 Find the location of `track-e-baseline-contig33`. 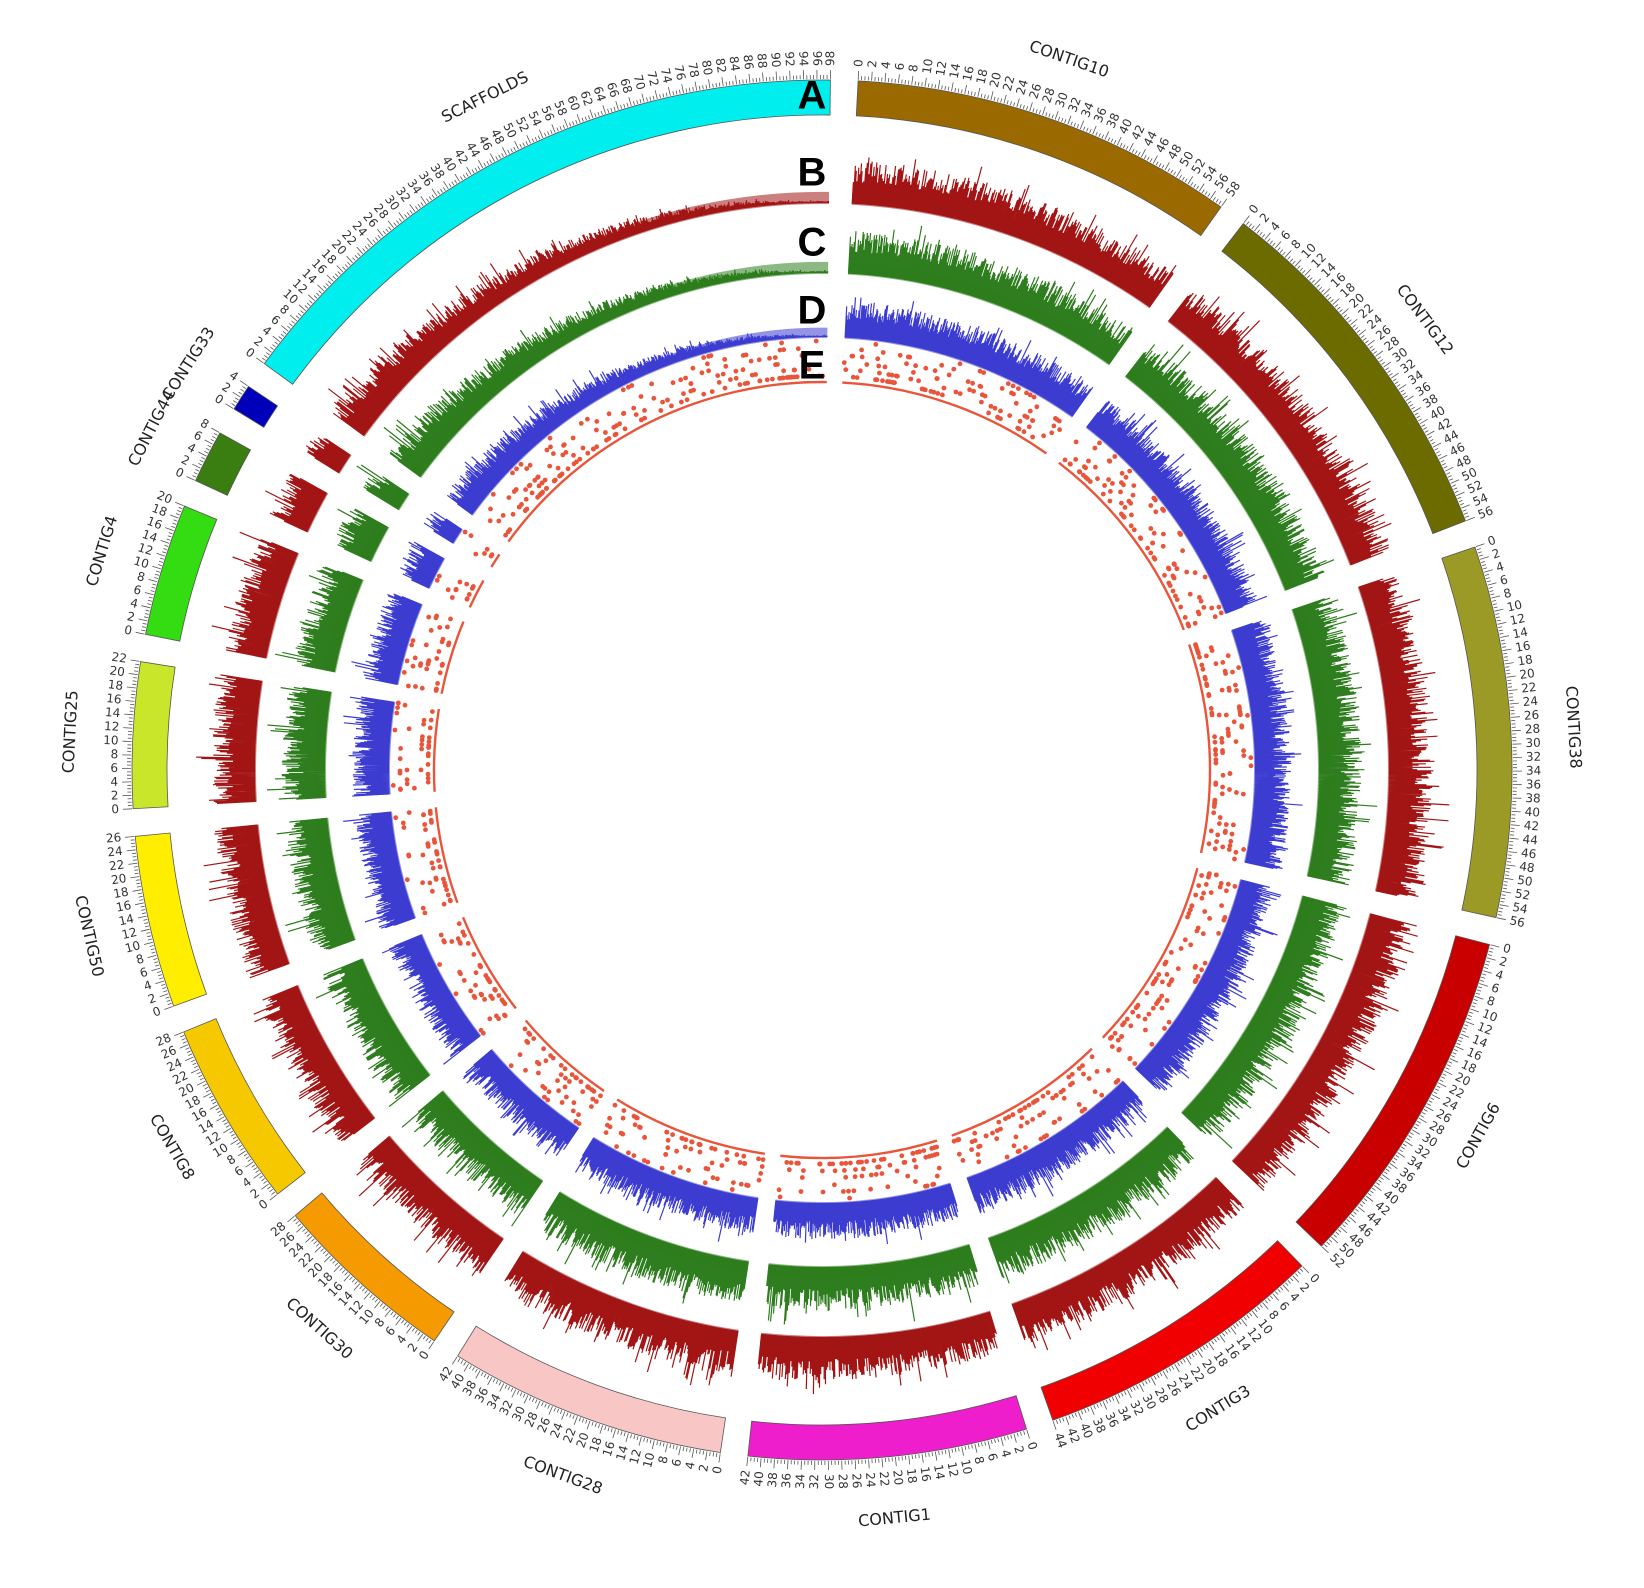

track-e-baseline-contig33 is located at coordinates (495, 560).